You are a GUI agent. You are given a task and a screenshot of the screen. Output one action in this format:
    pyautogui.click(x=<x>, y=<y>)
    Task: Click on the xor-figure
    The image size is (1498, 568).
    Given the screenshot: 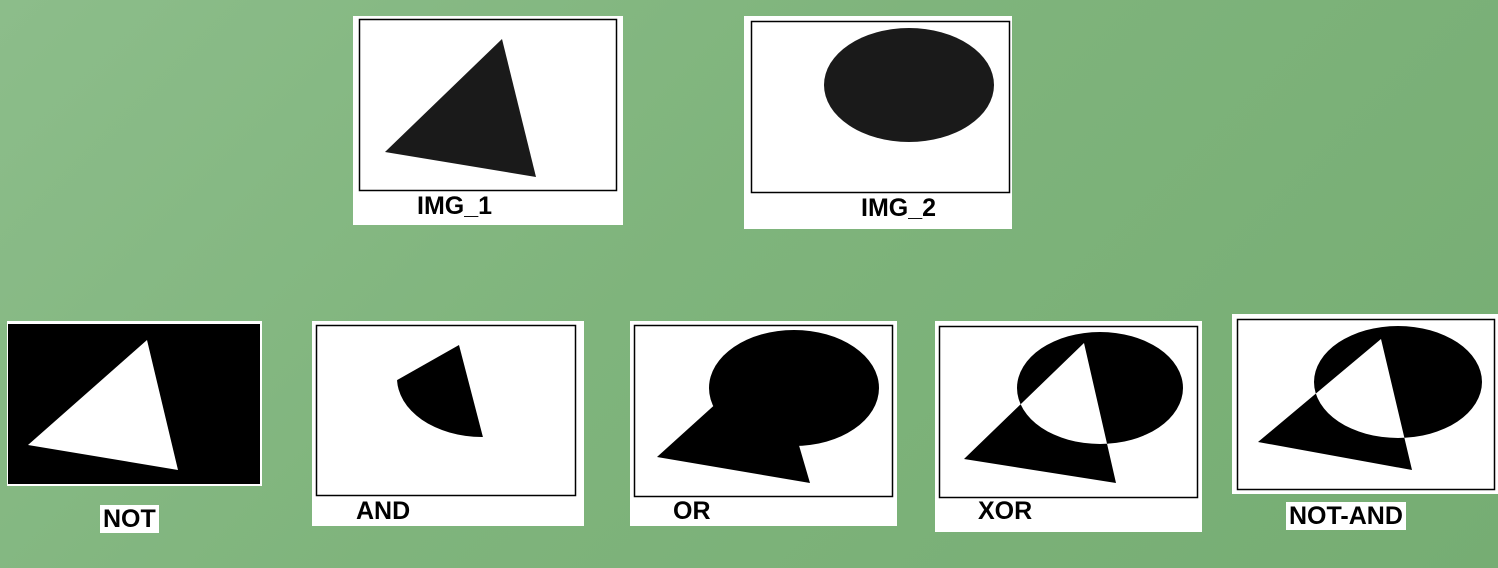 What is the action you would take?
    pyautogui.click(x=1068, y=412)
    